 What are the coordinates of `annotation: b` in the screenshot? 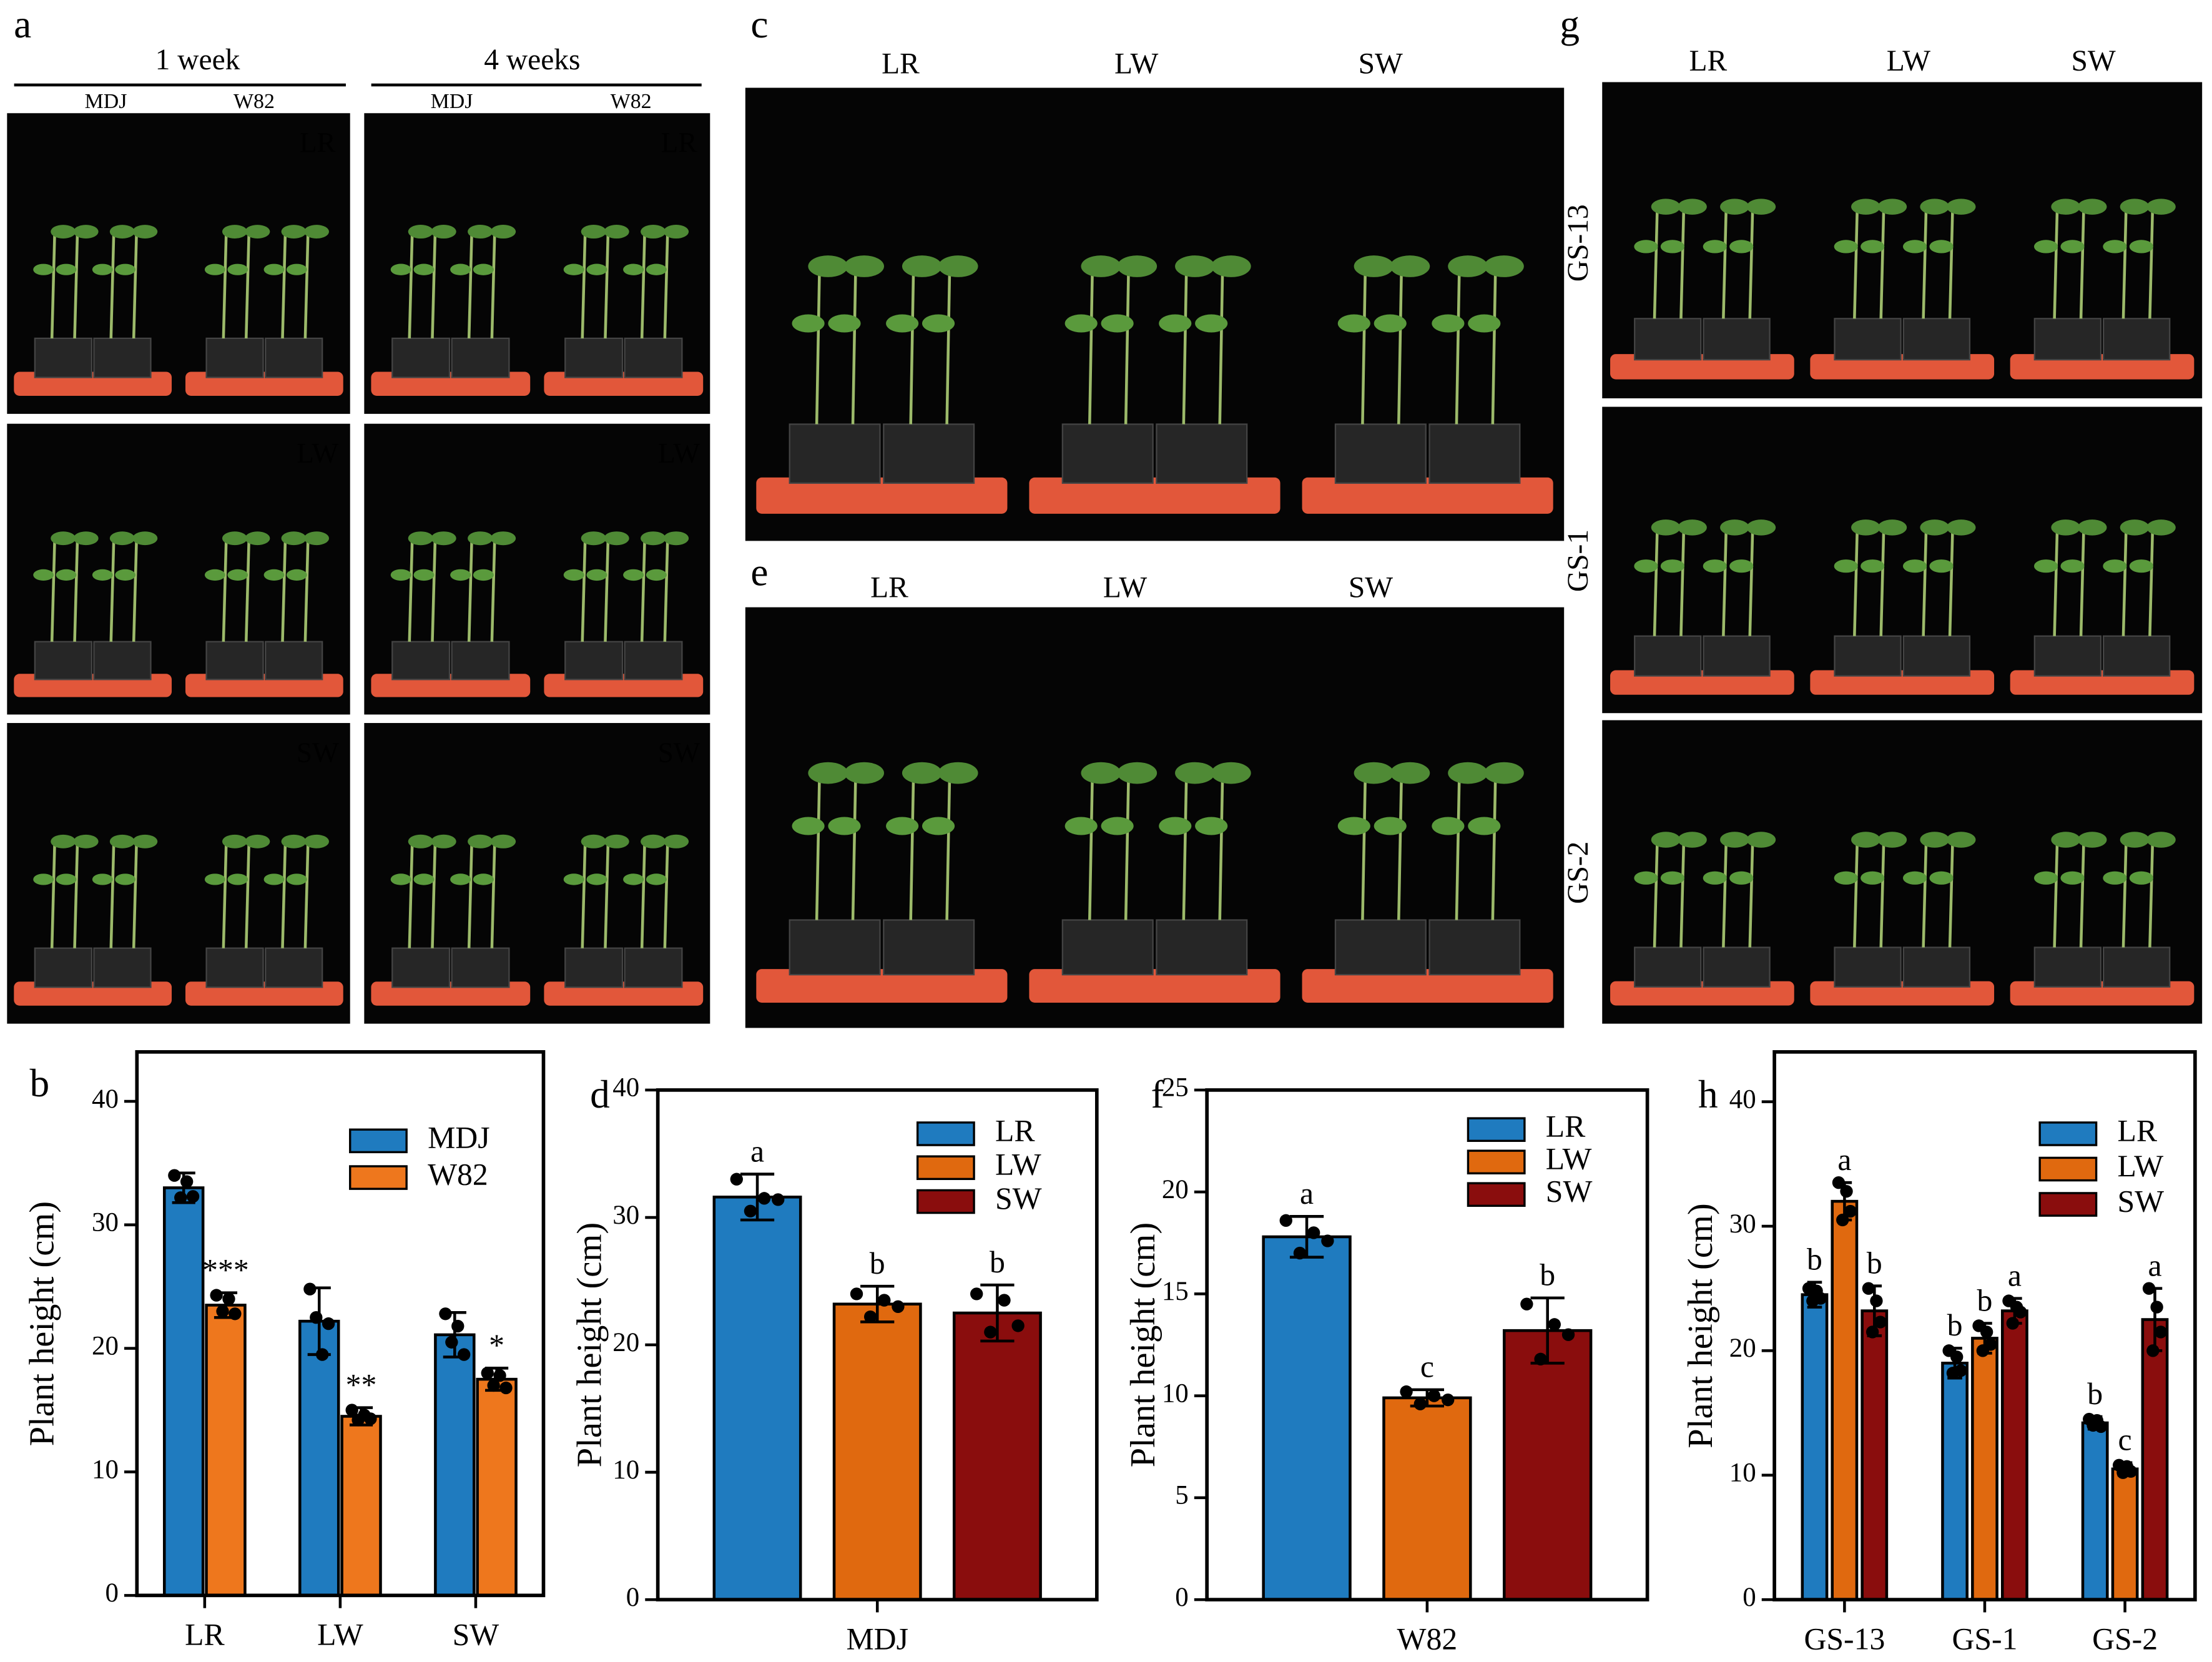 It's located at (1955, 1325).